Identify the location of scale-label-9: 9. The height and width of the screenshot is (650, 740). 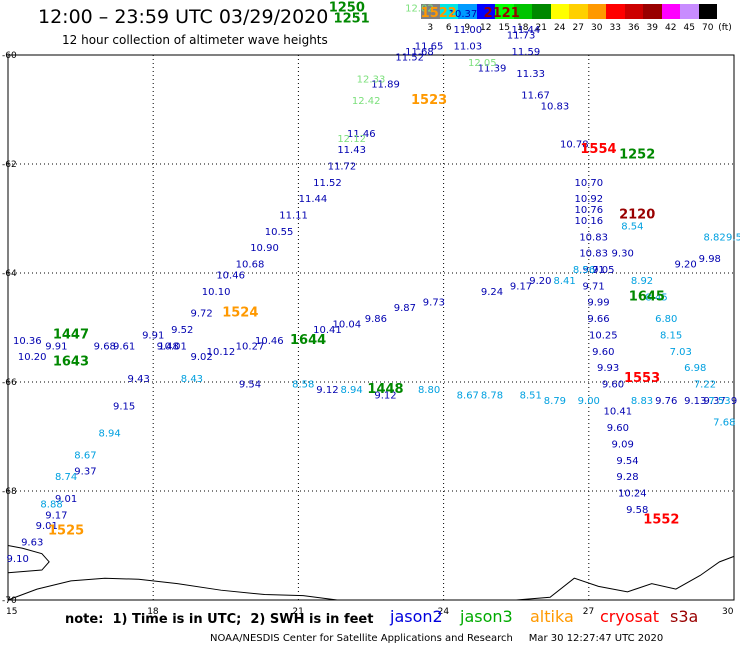
(467, 28).